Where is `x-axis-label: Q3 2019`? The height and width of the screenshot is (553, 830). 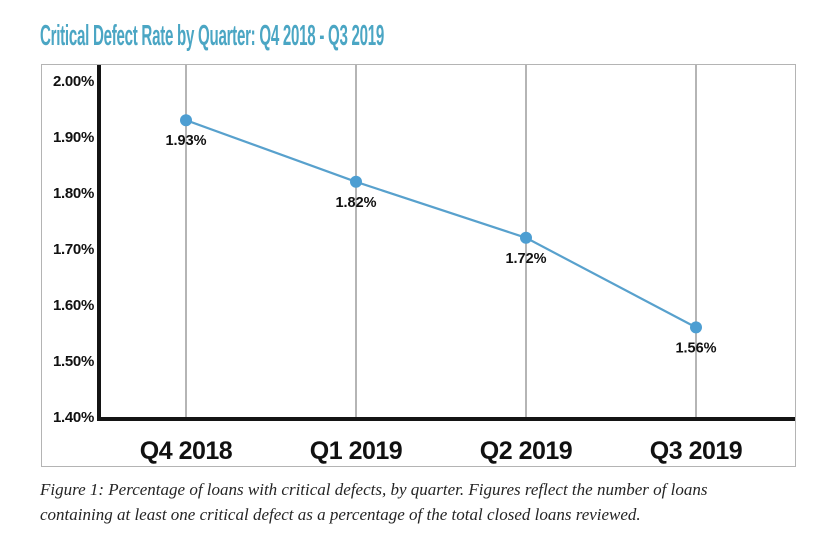
x-axis-label: Q3 2019 is located at coordinates (696, 451).